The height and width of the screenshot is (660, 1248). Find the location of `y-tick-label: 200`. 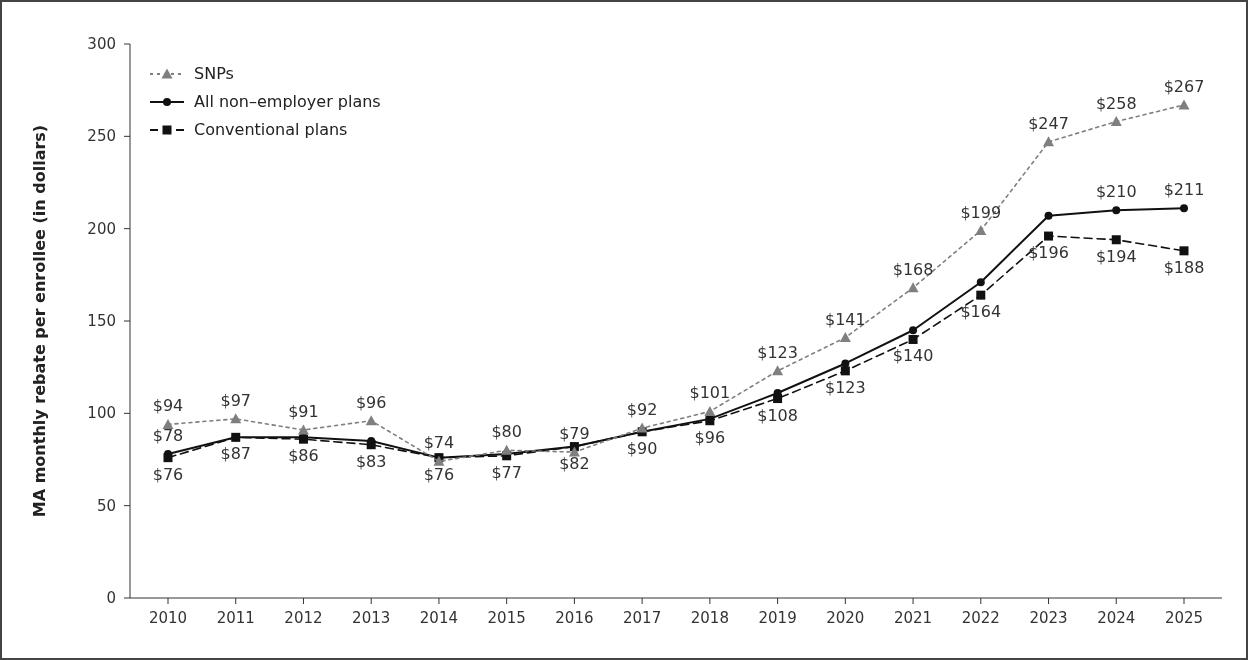

y-tick-label: 200 is located at coordinates (101, 228).